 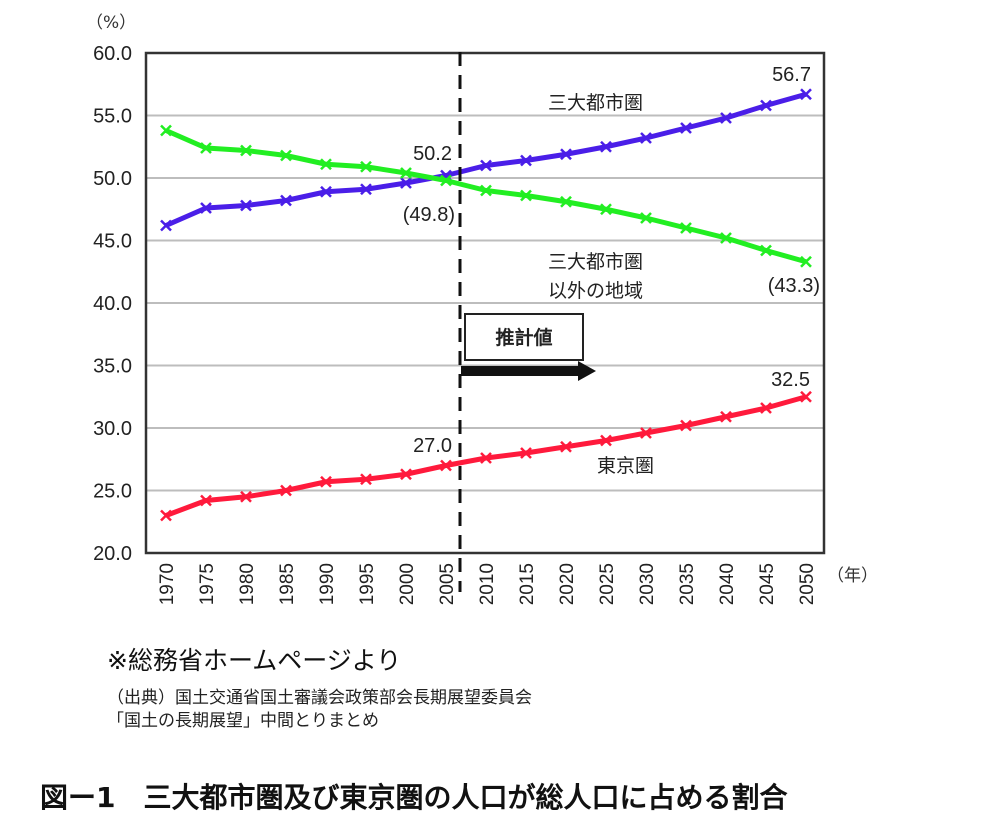 What do you see at coordinates (319, 698) in the screenshot?
I see `source-citation-line1: （出典）国土交通省国土審議会政策部会長期展望委員会` at bounding box center [319, 698].